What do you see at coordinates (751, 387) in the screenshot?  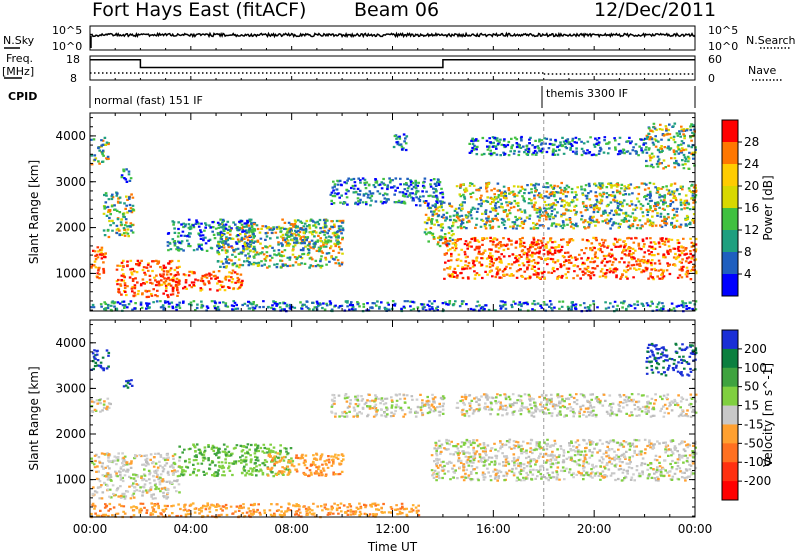 I see `colorbar-tick-label: 50` at bounding box center [751, 387].